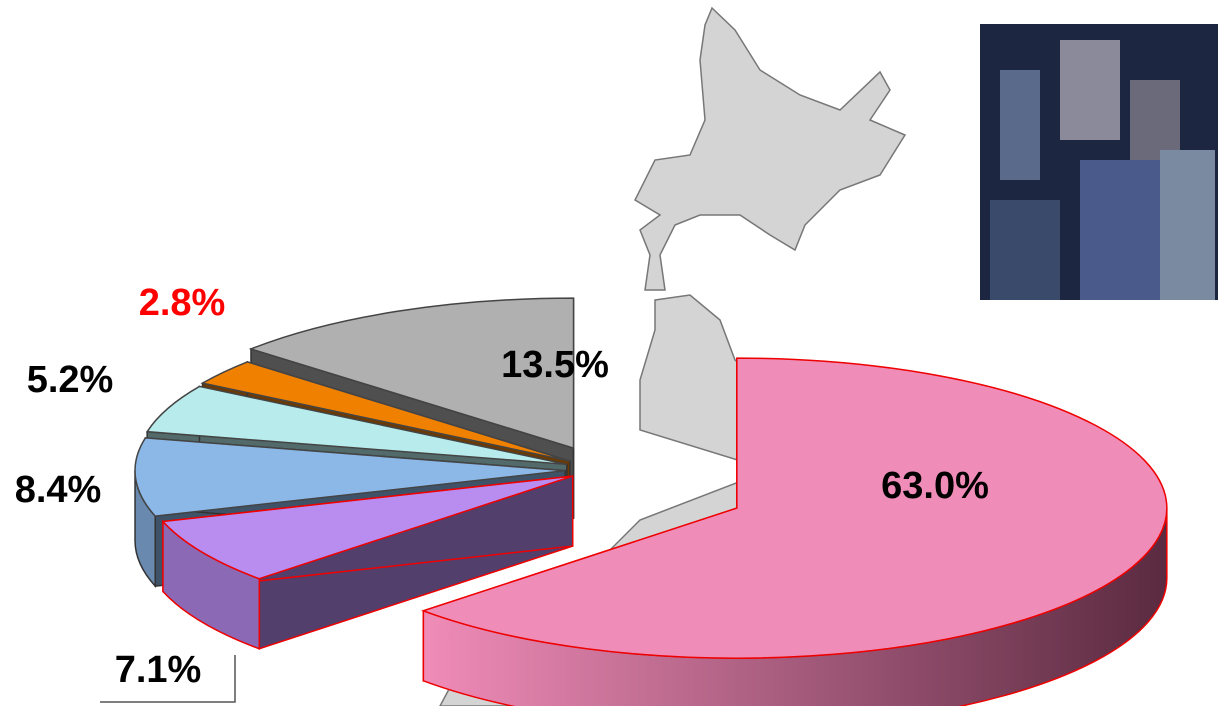 The image size is (1220, 706). I want to click on value-label: 2.8%, so click(182, 303).